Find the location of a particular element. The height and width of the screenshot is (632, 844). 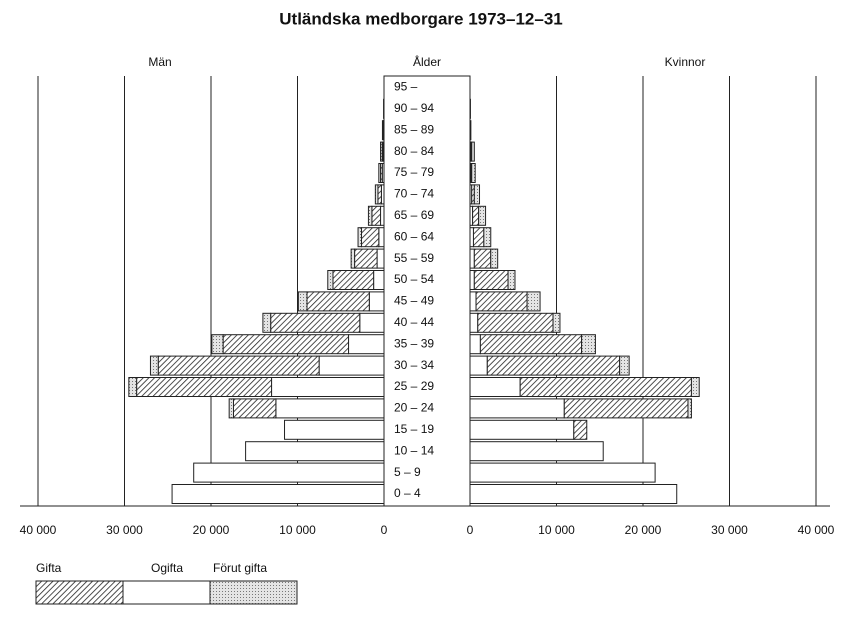

age-label: 70 – 74 is located at coordinates (414, 194).